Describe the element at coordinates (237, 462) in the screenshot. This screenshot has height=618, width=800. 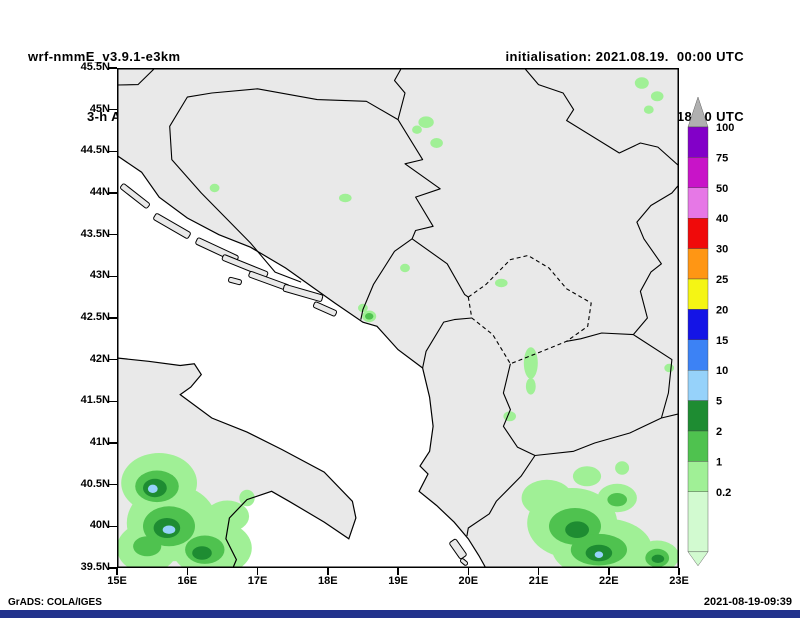
I see `coastline-italy` at that location.